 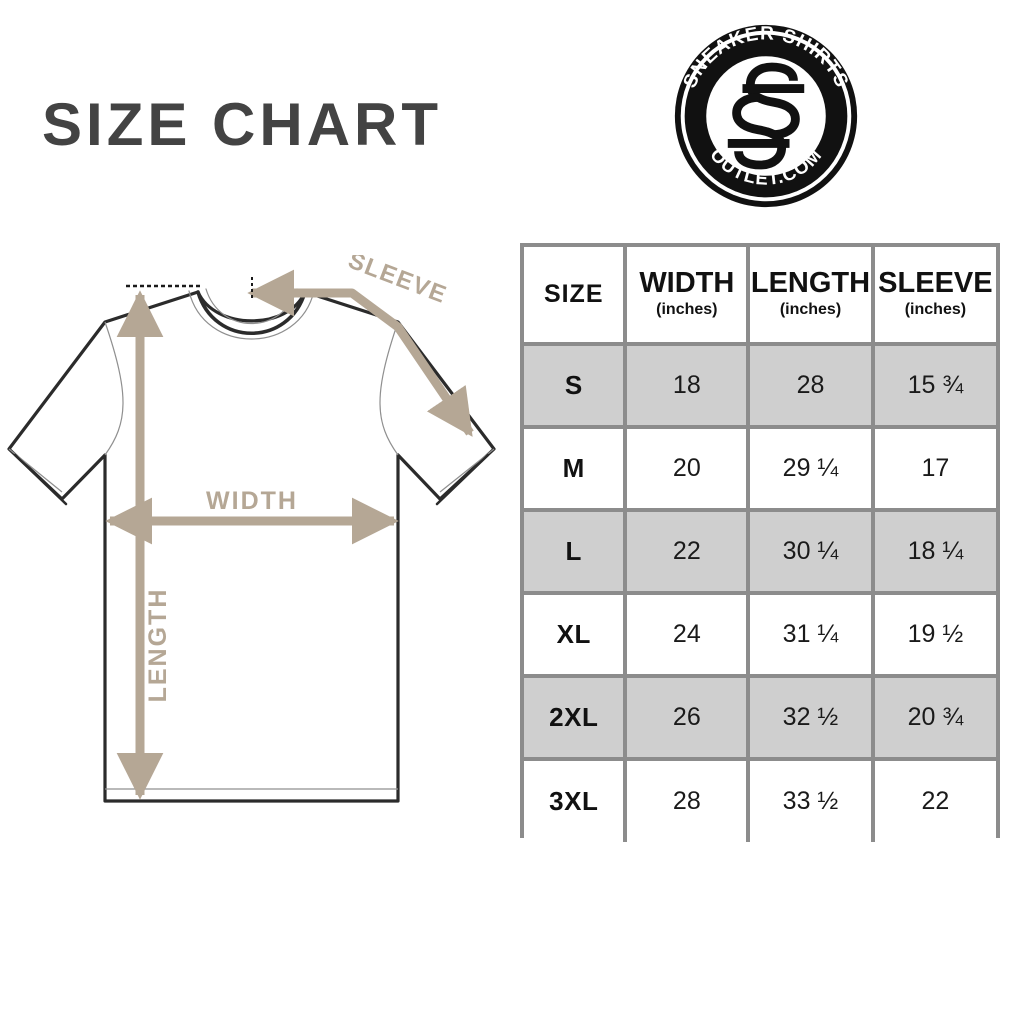 I want to click on cell-sleeve: 22, so click(x=933, y=799).